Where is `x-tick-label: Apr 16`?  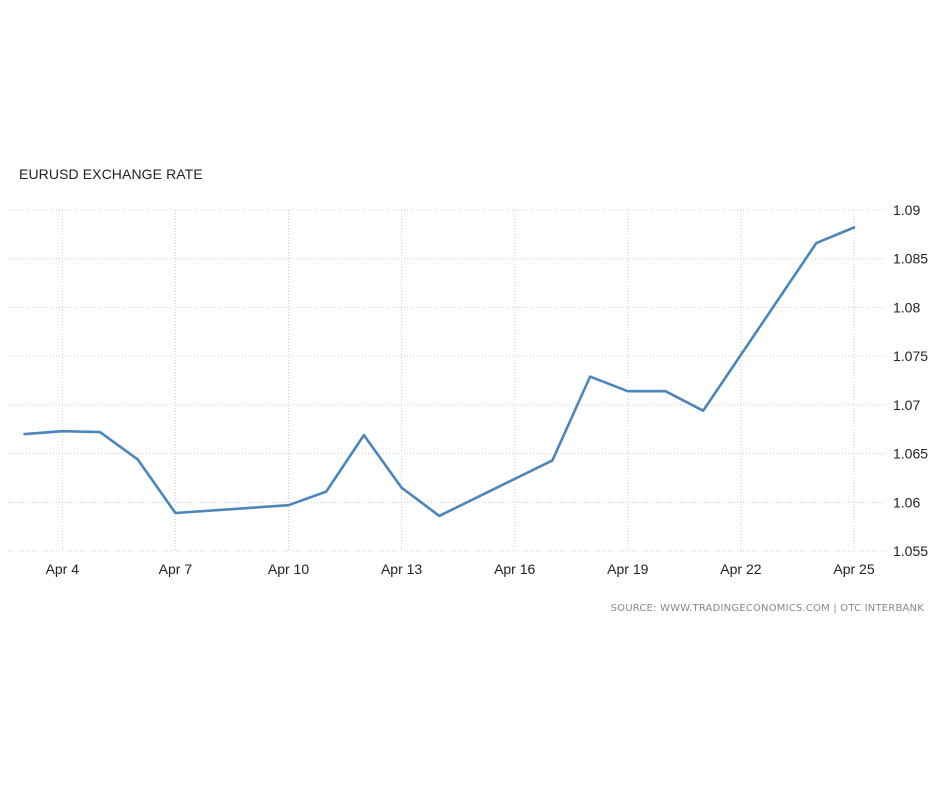
x-tick-label: Apr 16 is located at coordinates (514, 569).